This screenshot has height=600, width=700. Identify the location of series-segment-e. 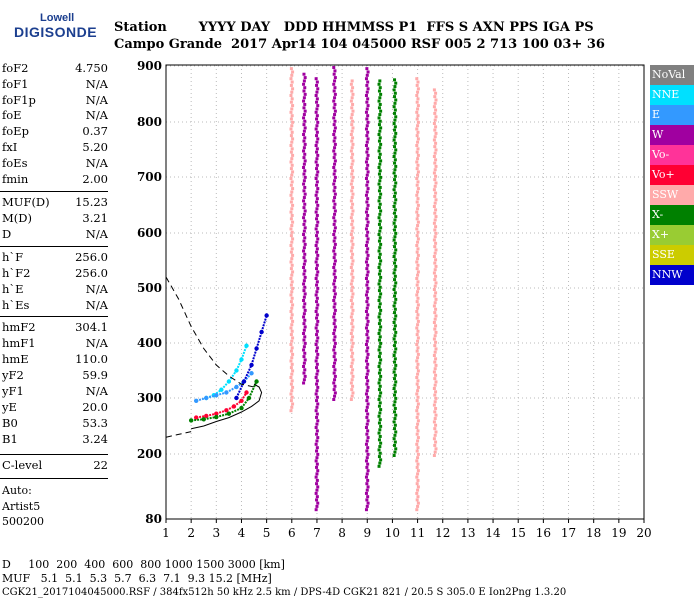
(201, 399).